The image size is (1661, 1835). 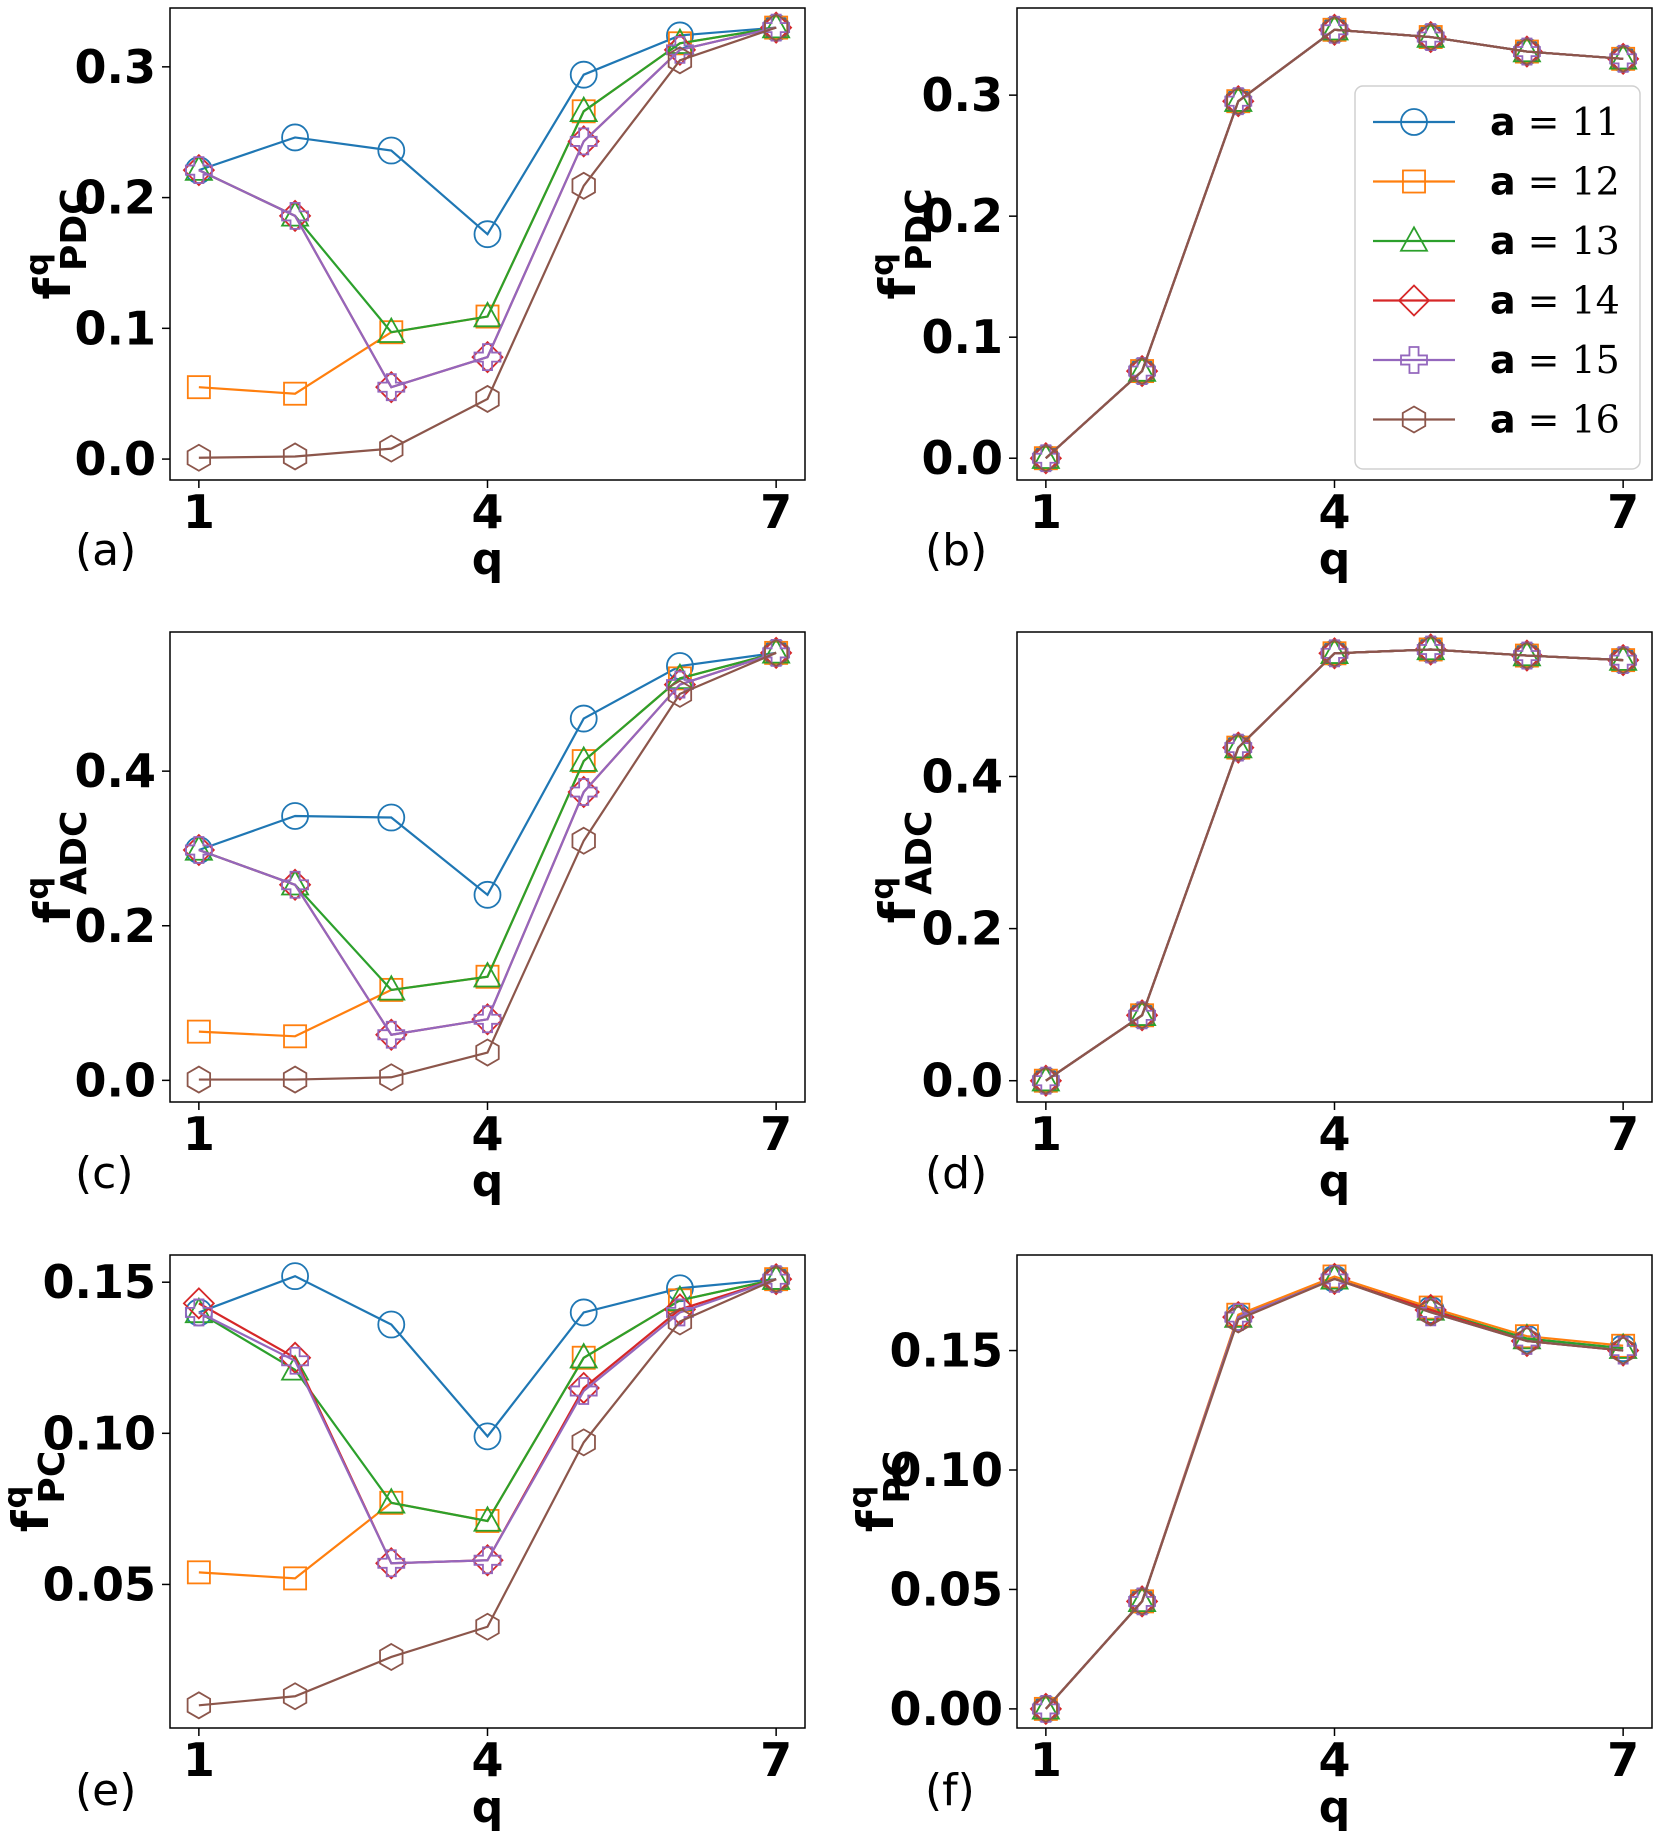 I want to click on legend-value: 14, so click(x=1596, y=301).